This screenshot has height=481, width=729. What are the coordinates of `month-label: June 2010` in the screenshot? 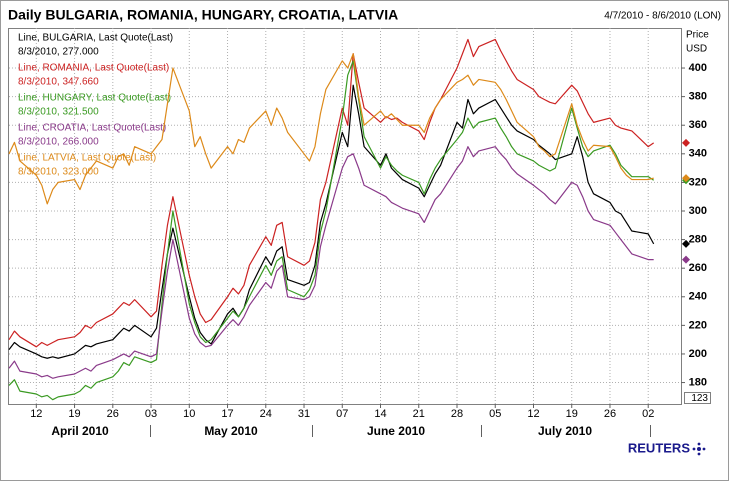 It's located at (396, 431).